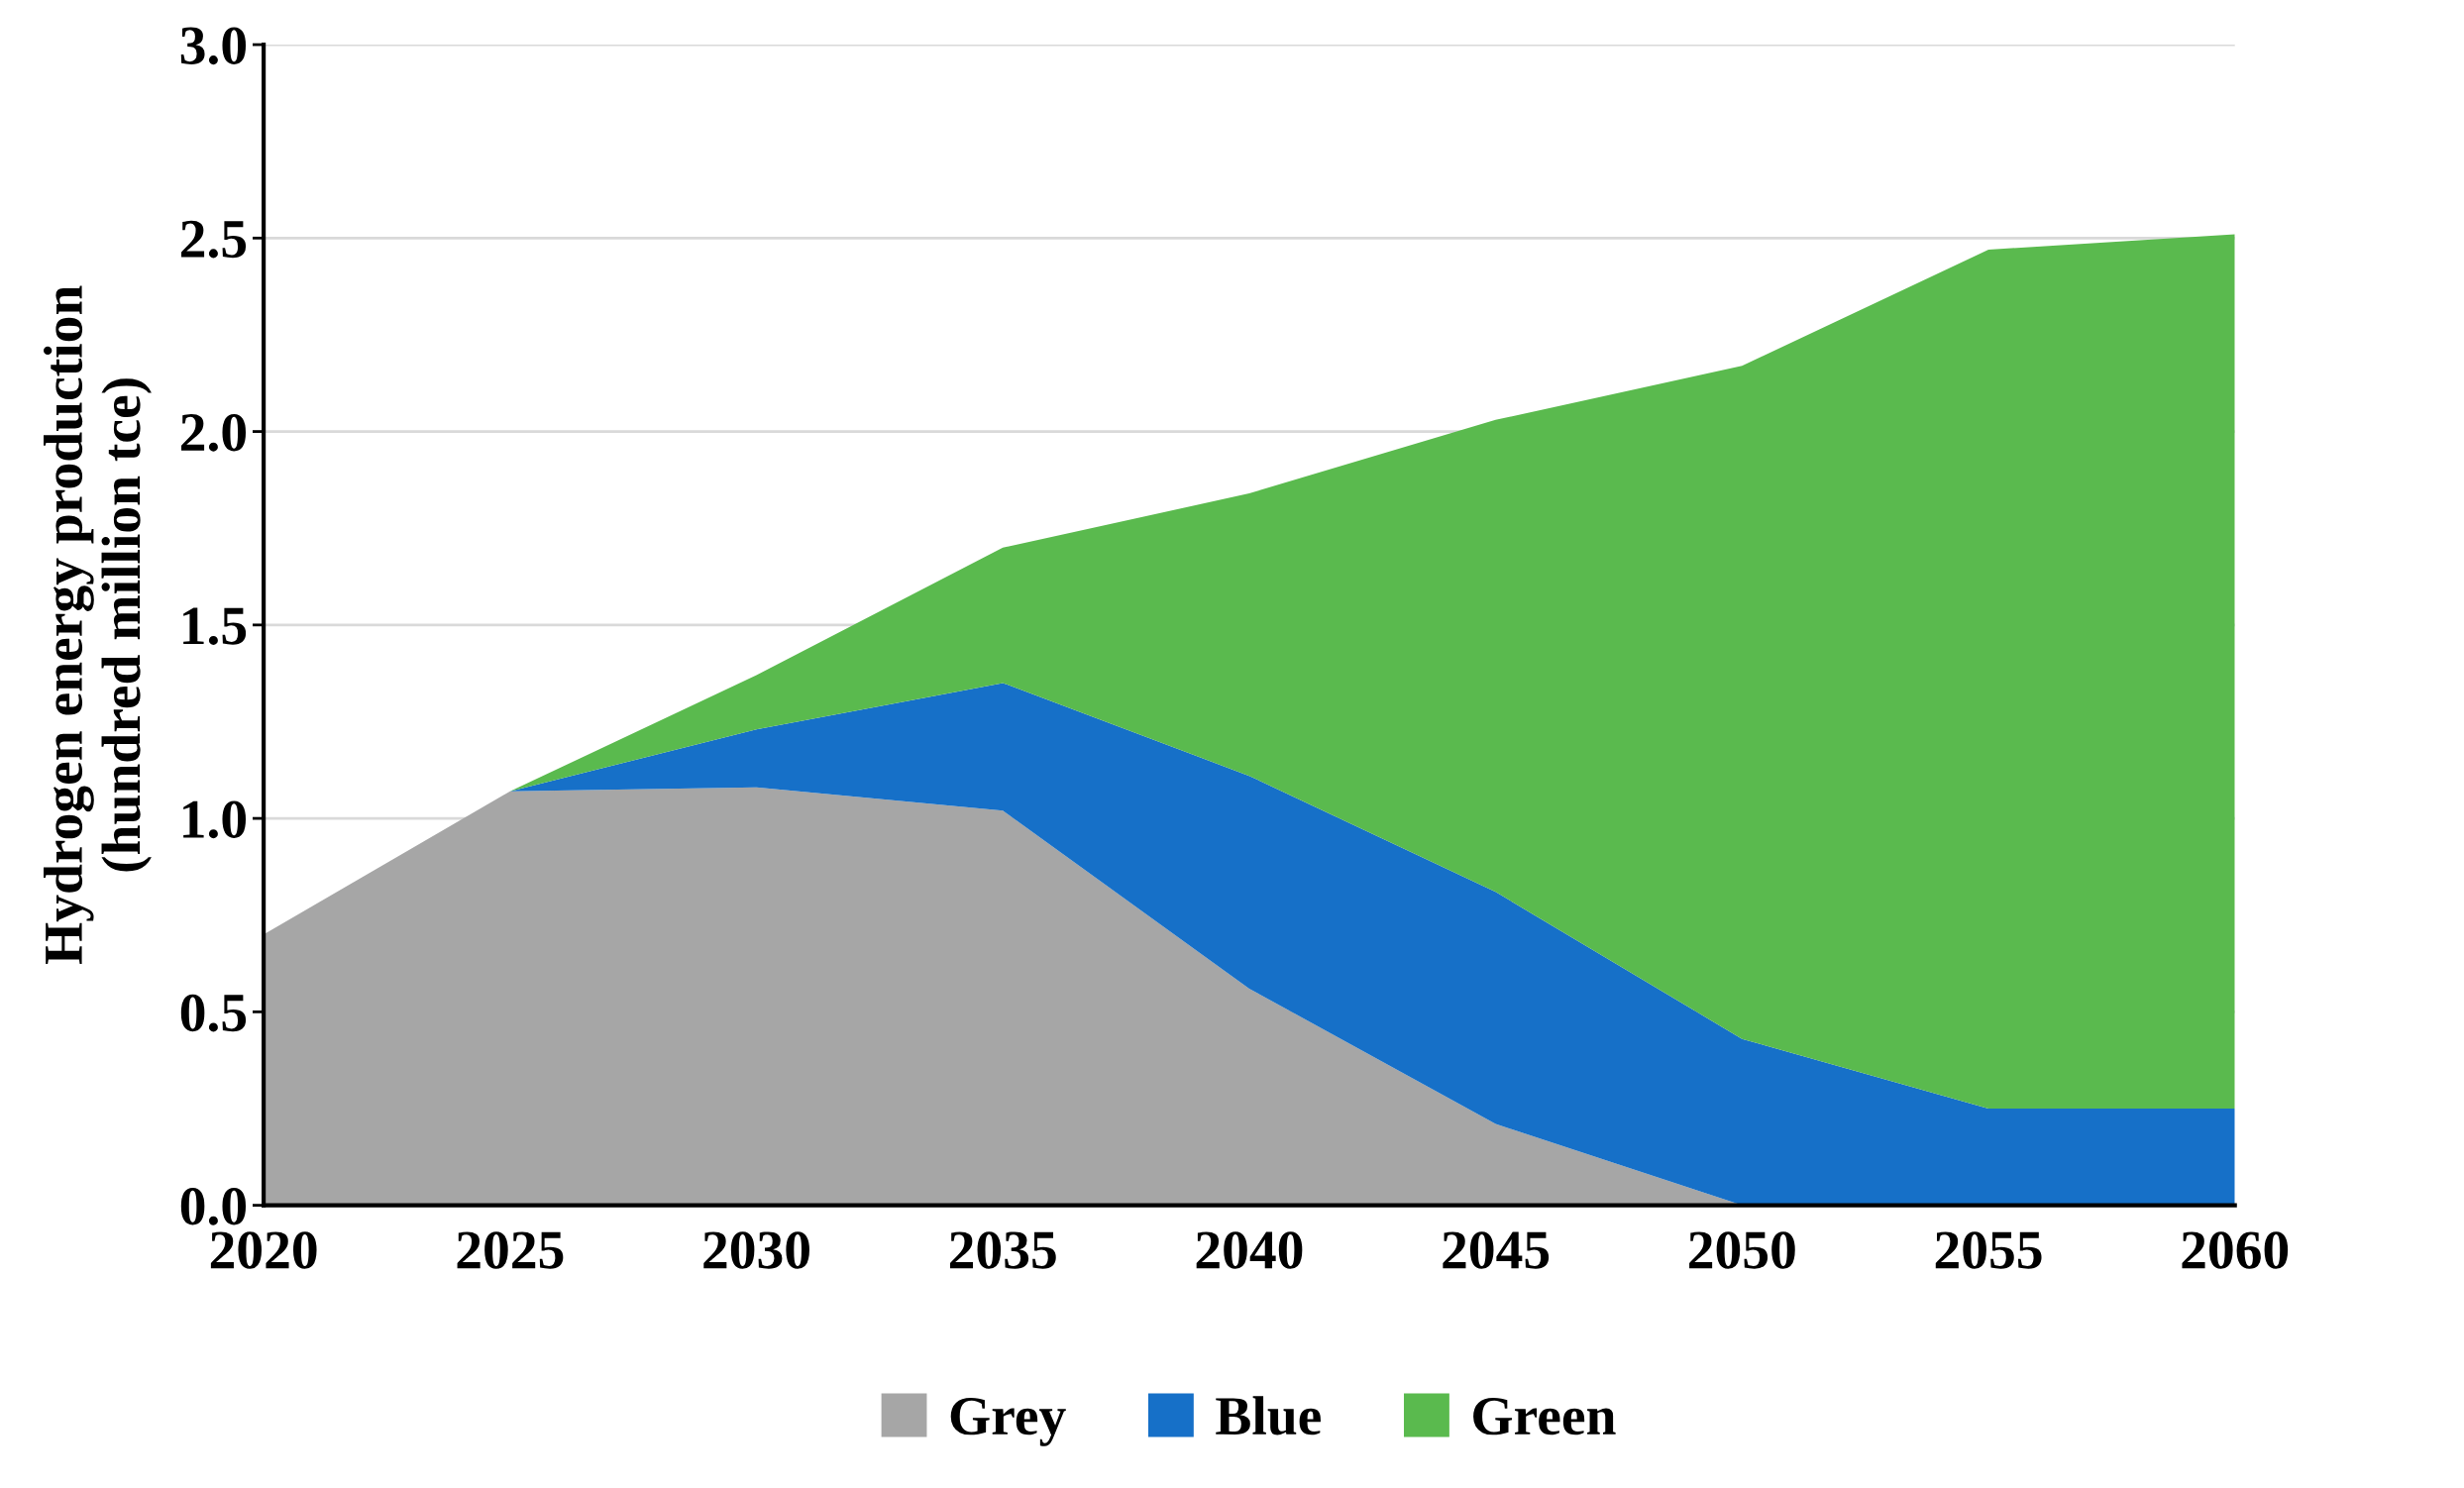  Describe the element at coordinates (1544, 1416) in the screenshot. I see `legend-label: Green` at that location.